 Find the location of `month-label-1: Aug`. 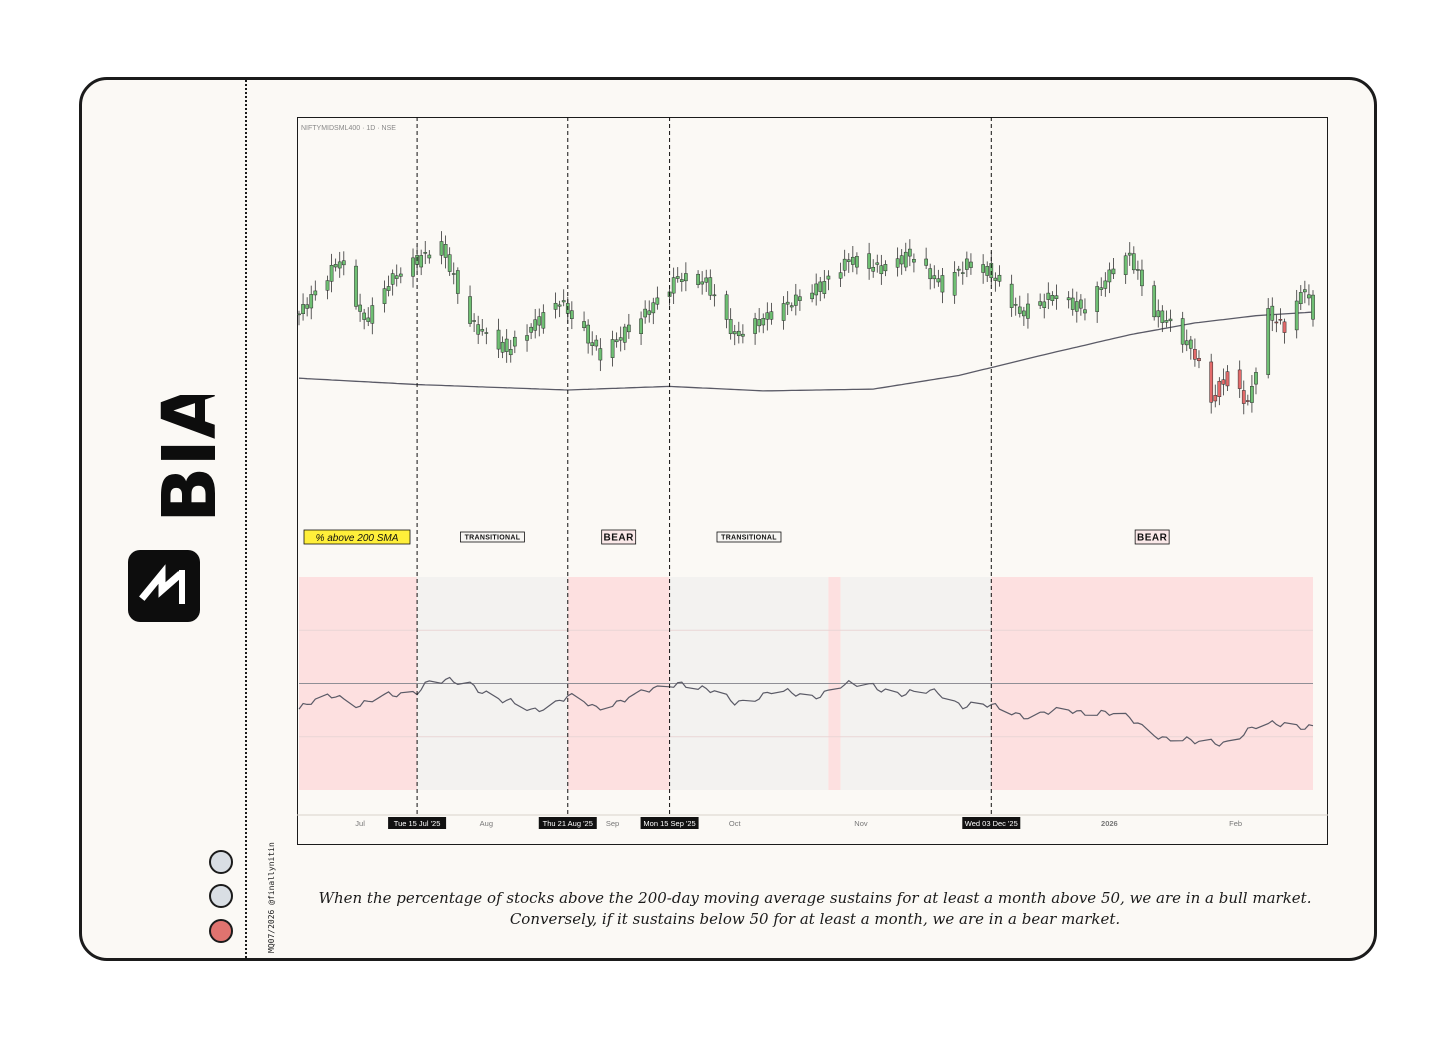

month-label-1: Aug is located at coordinates (486, 823).